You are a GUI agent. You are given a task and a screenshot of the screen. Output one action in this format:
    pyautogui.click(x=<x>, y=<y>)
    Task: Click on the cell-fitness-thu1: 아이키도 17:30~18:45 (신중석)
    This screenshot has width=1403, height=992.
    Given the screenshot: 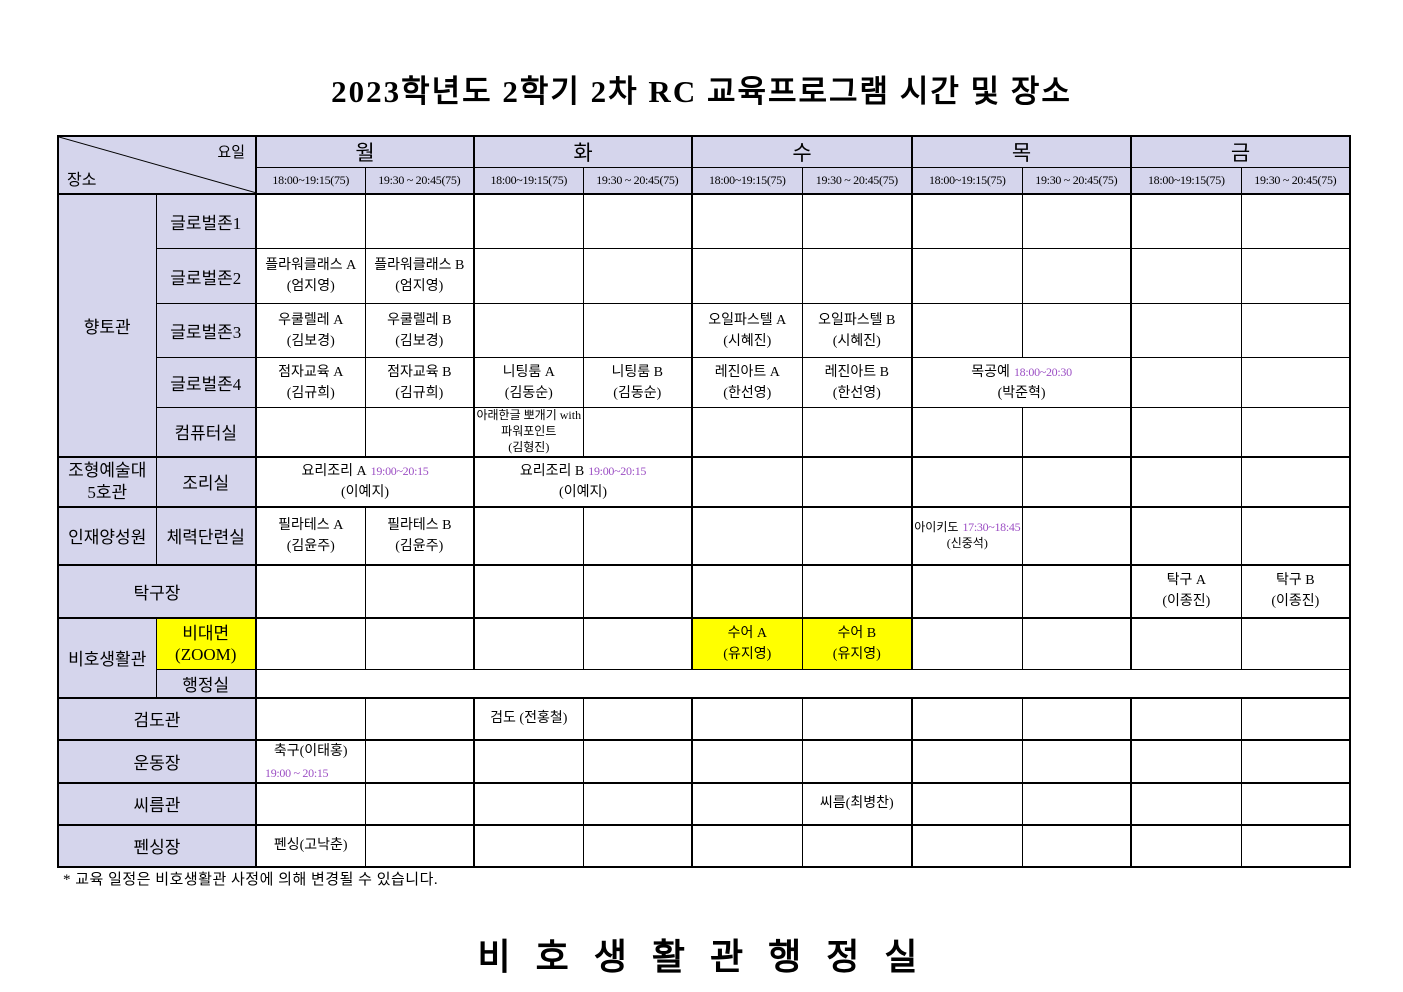 What is the action you would take?
    pyautogui.click(x=967, y=535)
    